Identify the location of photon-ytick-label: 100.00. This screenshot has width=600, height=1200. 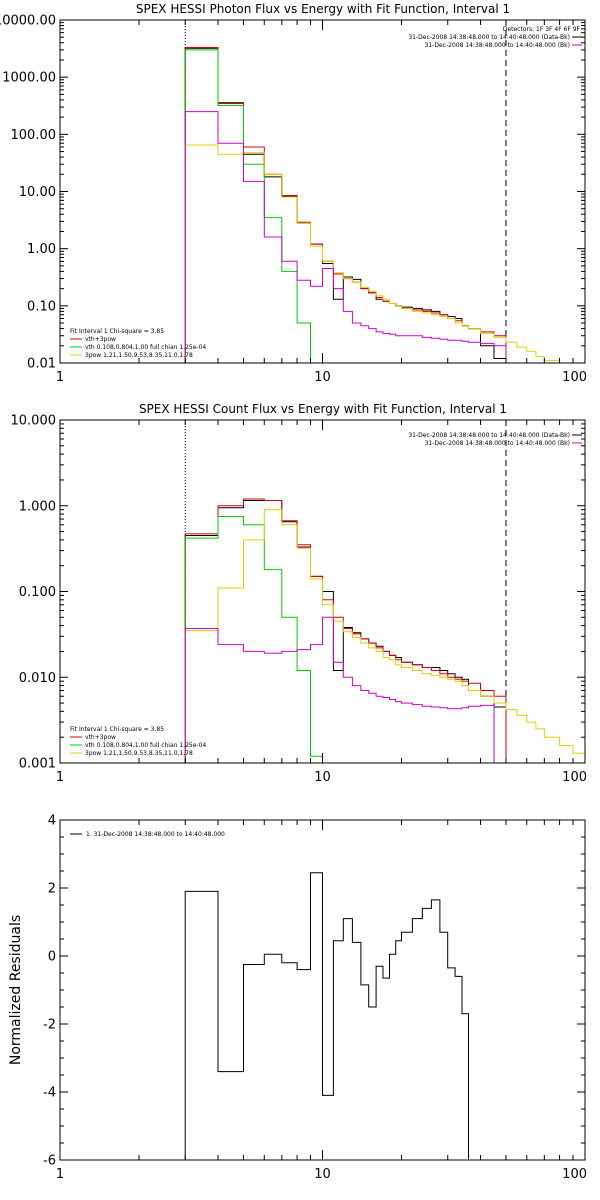
(34, 135).